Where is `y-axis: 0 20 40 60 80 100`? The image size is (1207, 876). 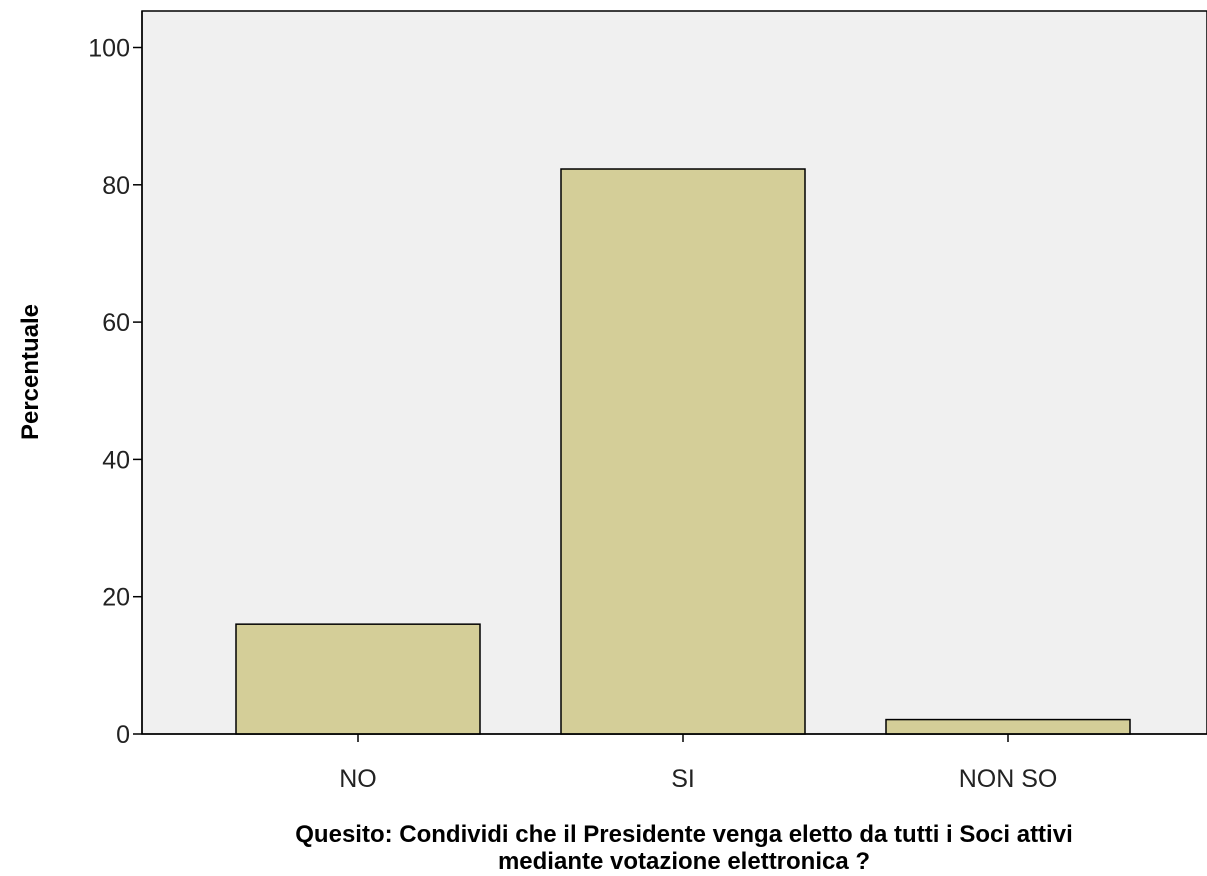 y-axis: 0 20 40 60 80 100 is located at coordinates (115, 380).